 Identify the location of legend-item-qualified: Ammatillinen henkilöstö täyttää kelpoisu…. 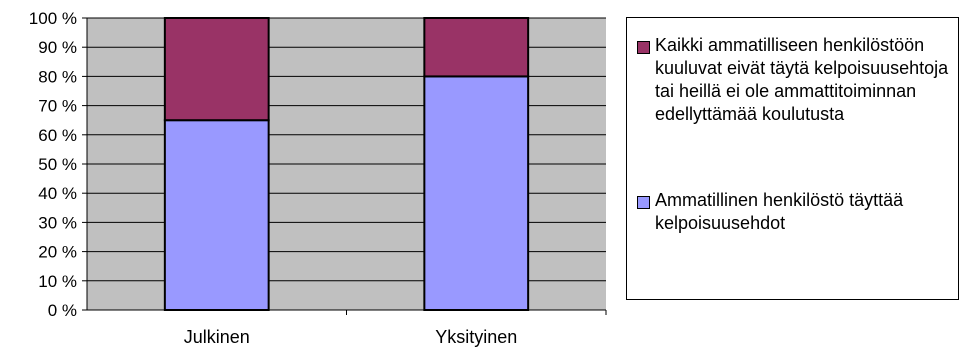
(796, 212).